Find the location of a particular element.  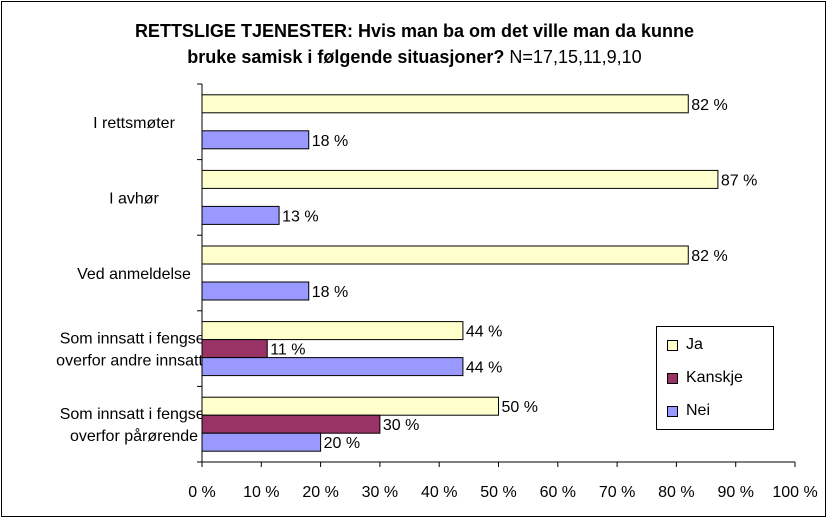

x-tick-label: 90 % is located at coordinates (735, 492).